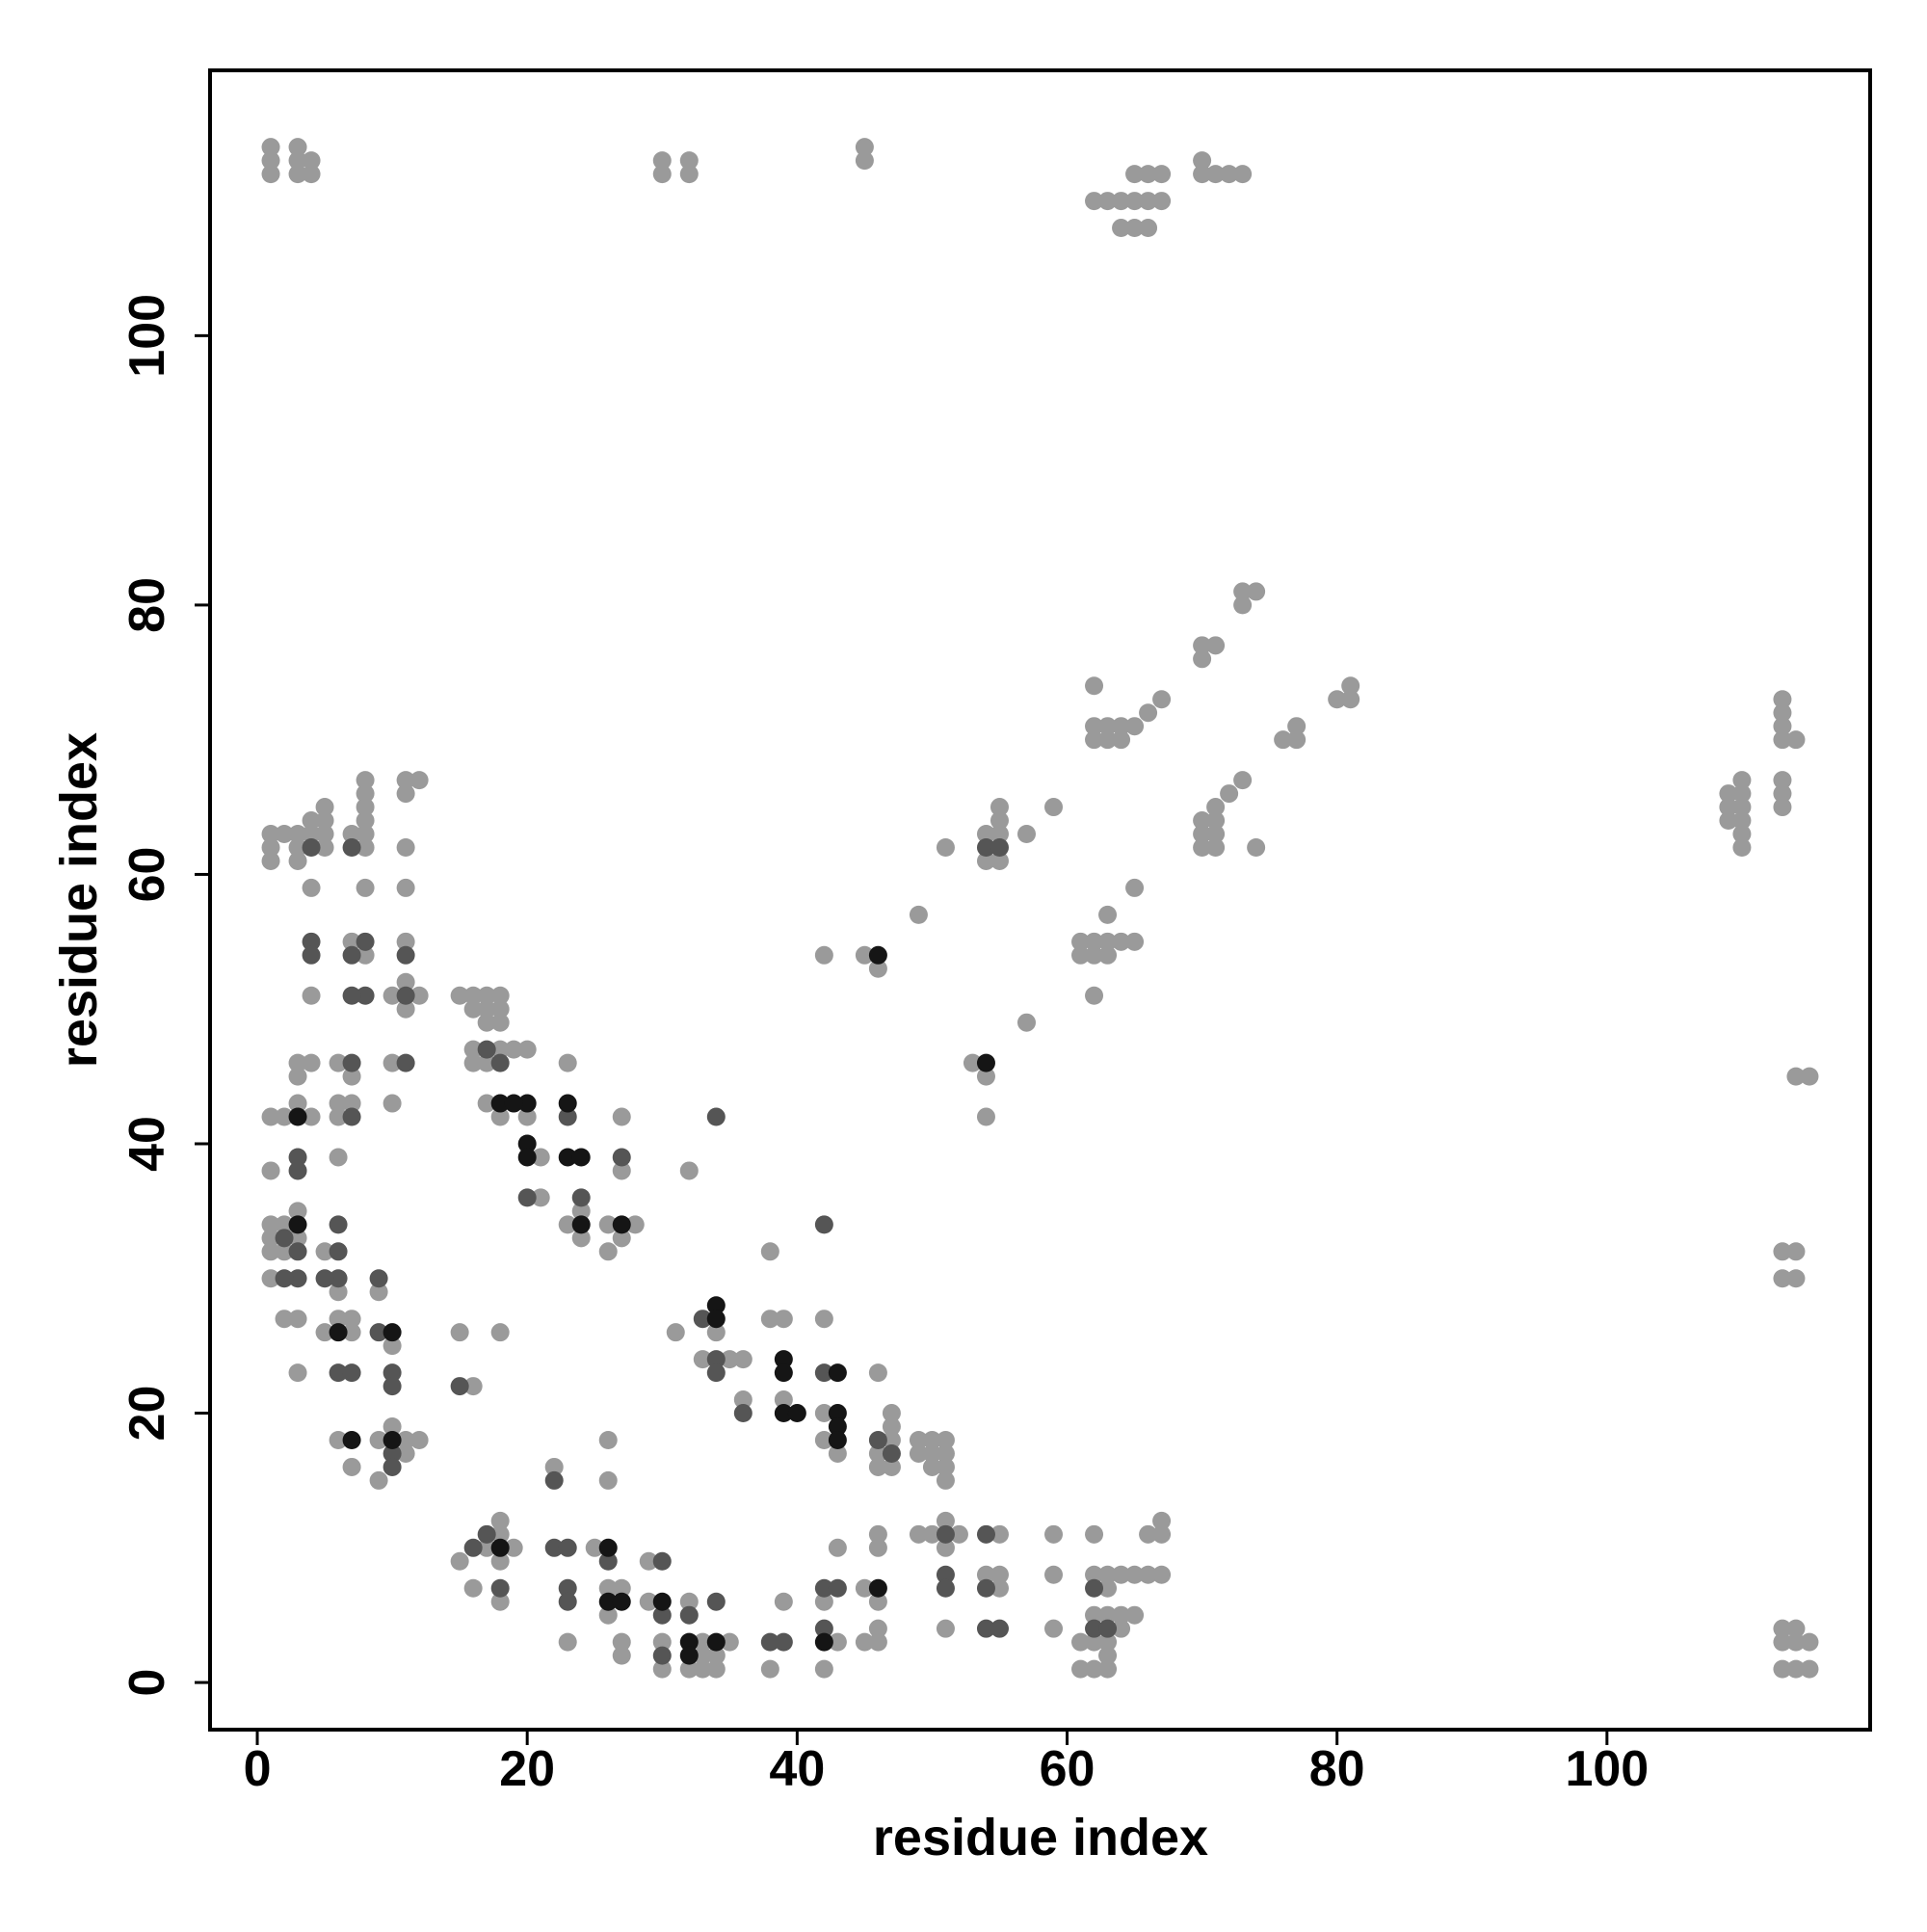 This screenshot has height=1932, width=1927. Describe the element at coordinates (1337, 1769) in the screenshot. I see `x-tick-label: 80` at that location.